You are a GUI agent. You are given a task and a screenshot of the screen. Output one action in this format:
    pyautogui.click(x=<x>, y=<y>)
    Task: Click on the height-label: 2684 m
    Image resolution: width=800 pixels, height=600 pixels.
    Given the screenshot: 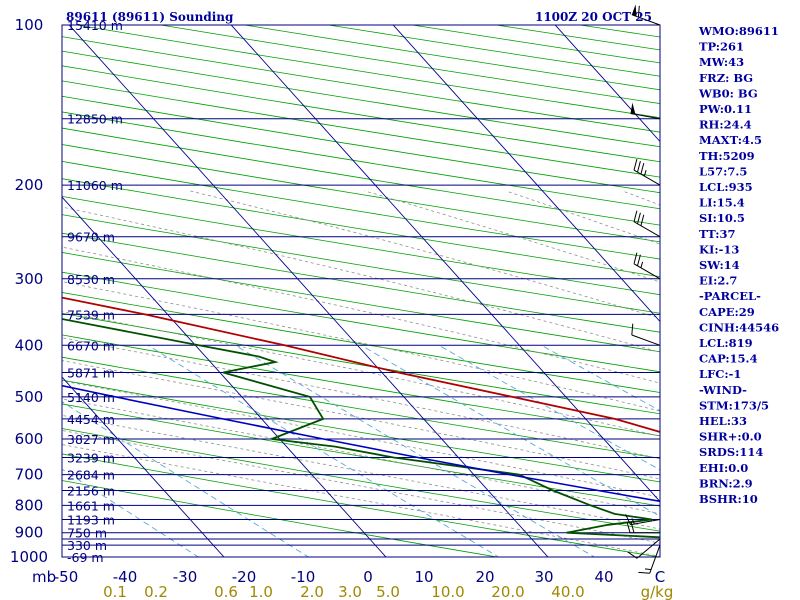 What is the action you would take?
    pyautogui.click(x=91, y=475)
    